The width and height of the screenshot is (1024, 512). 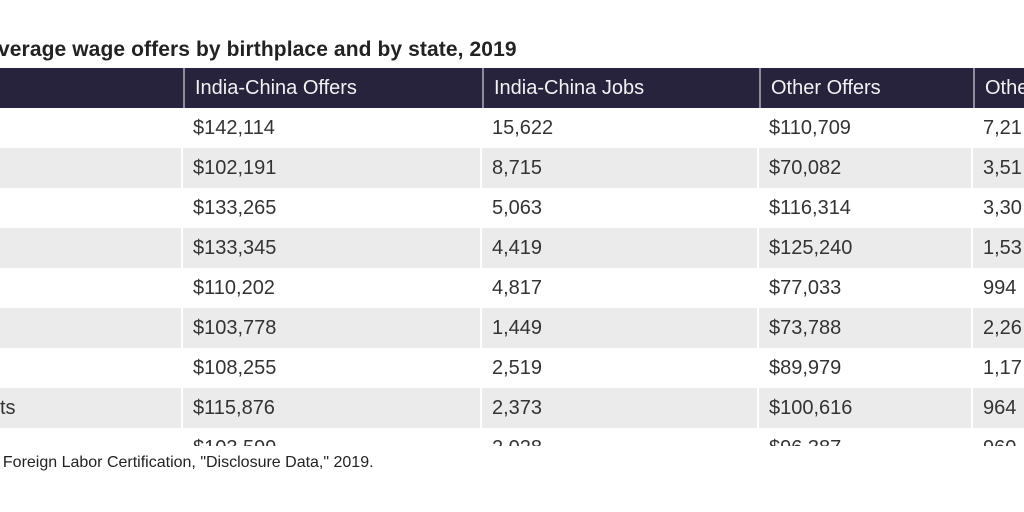 What do you see at coordinates (619, 168) in the screenshot?
I see `cell-india-china-jobs: 8,715` at bounding box center [619, 168].